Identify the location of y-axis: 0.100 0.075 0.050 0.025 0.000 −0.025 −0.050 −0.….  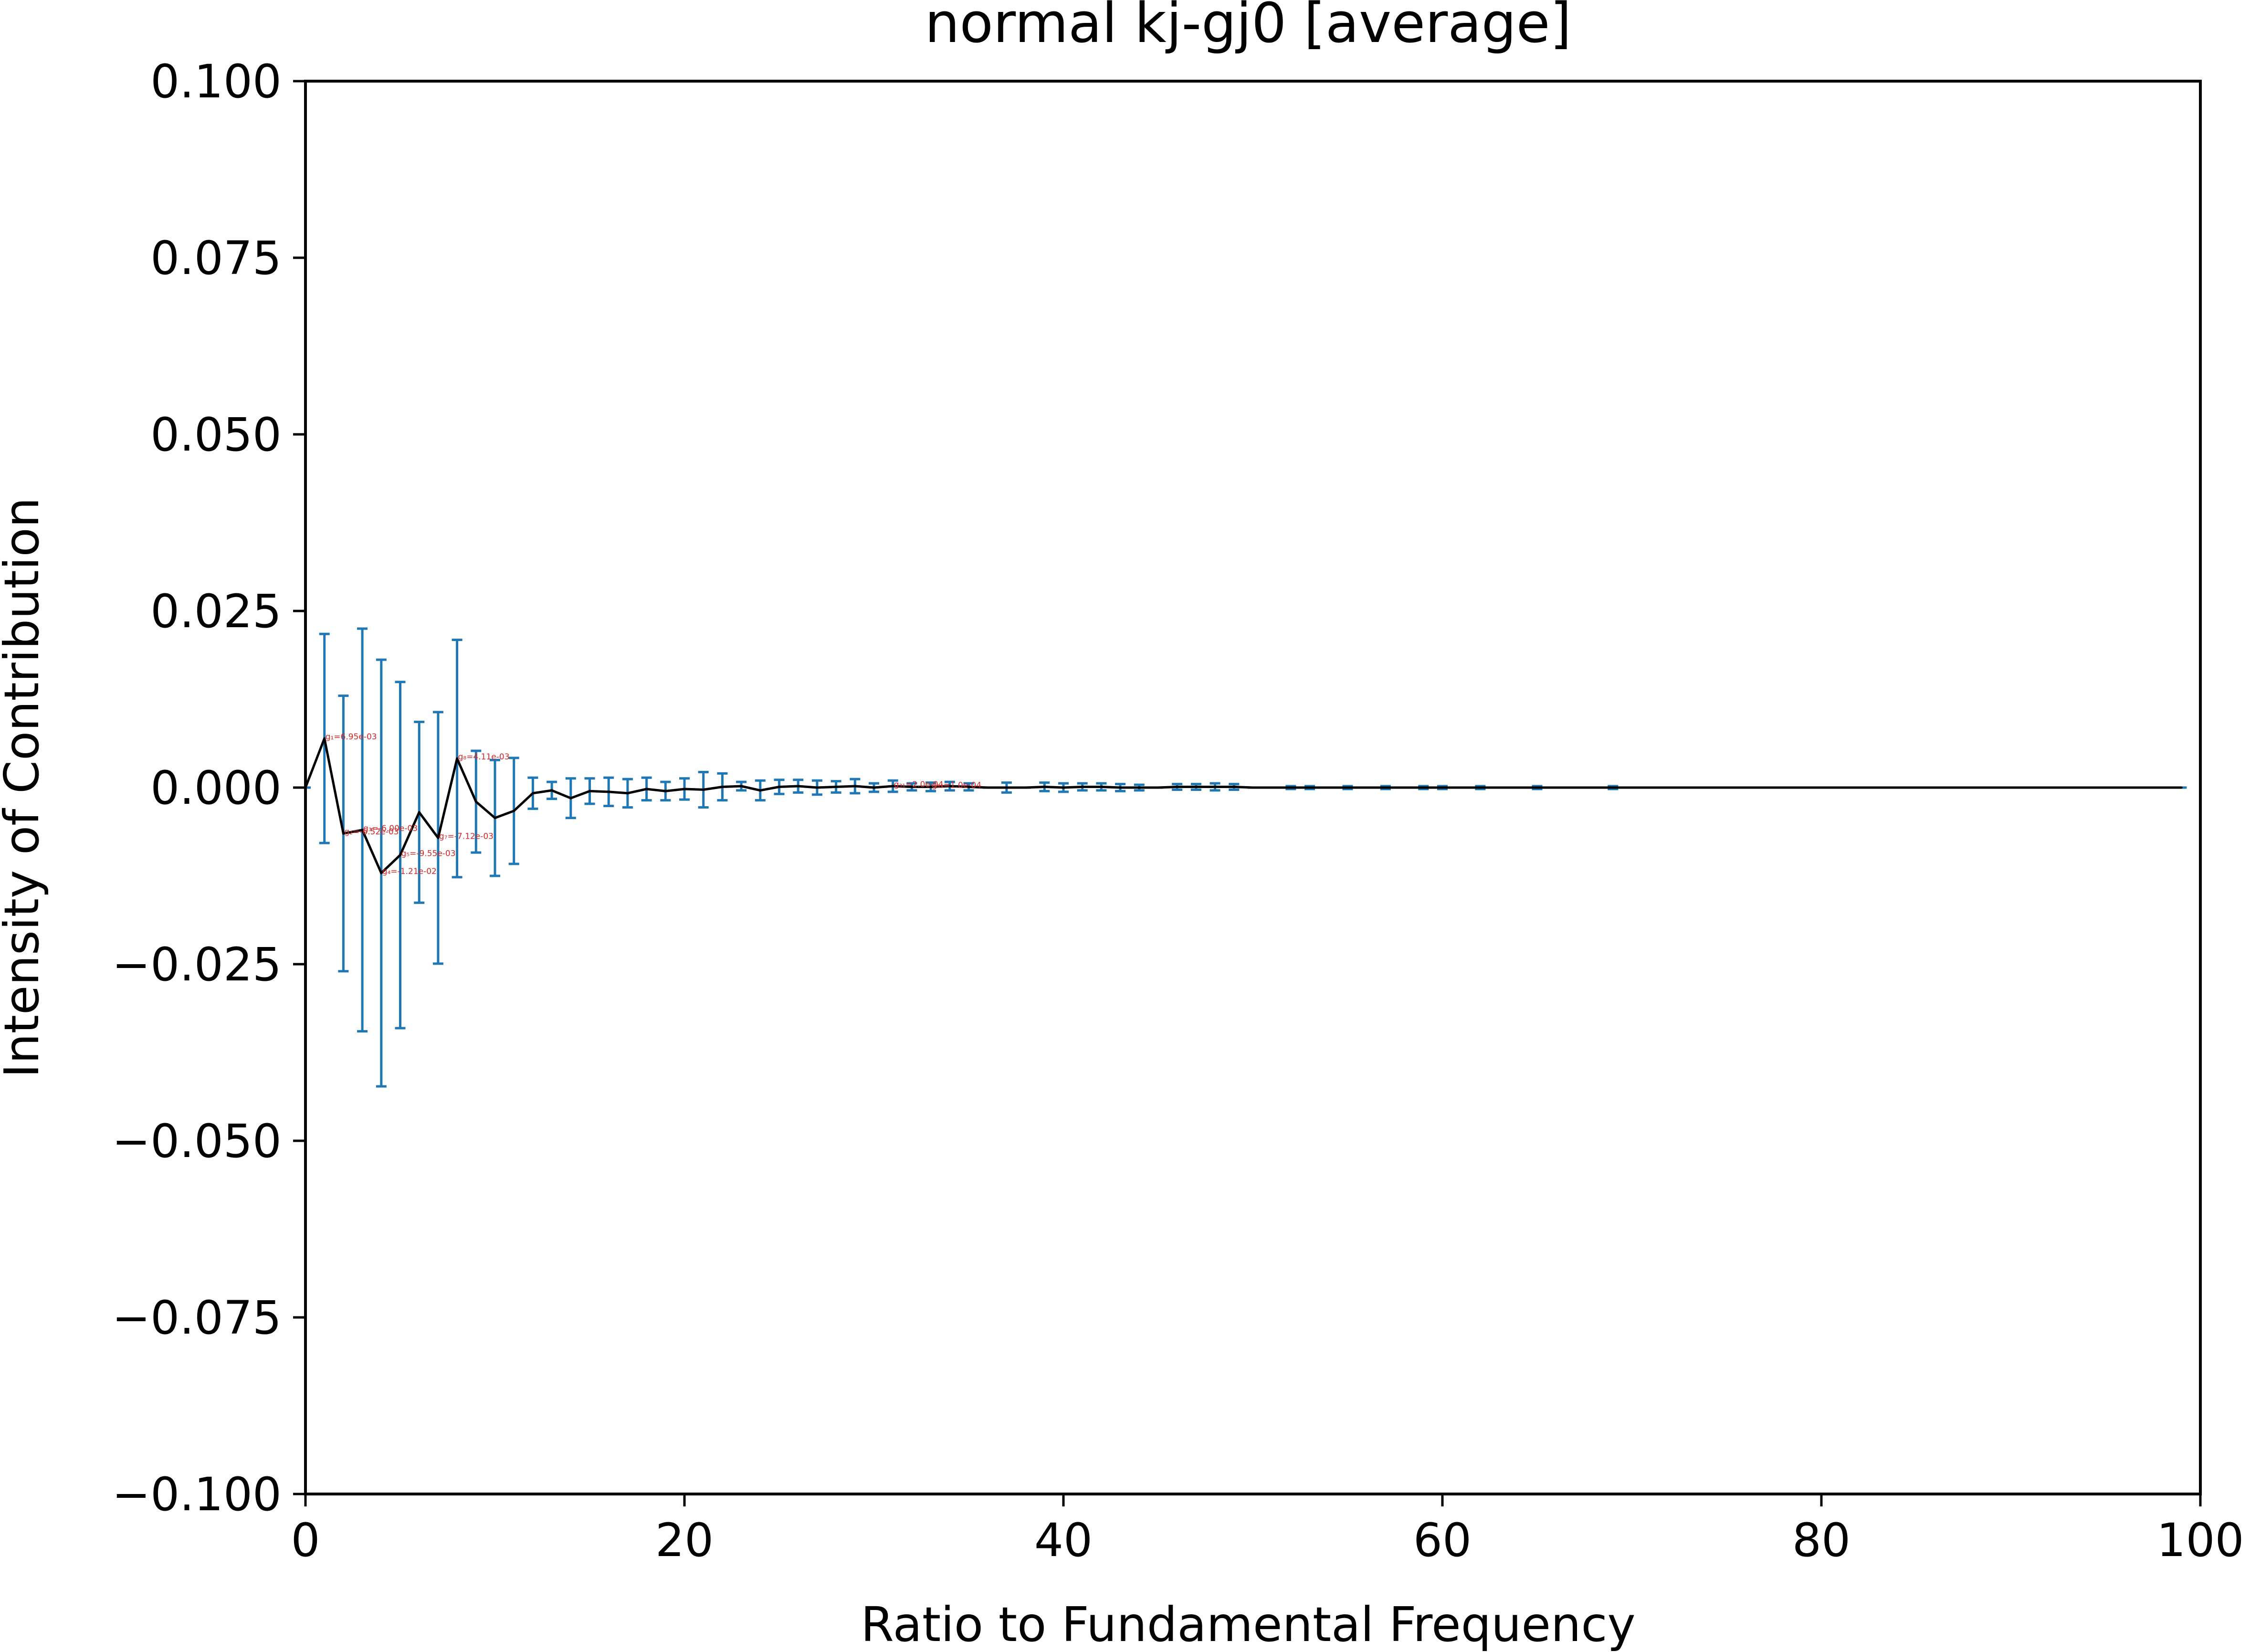
(208, 788).